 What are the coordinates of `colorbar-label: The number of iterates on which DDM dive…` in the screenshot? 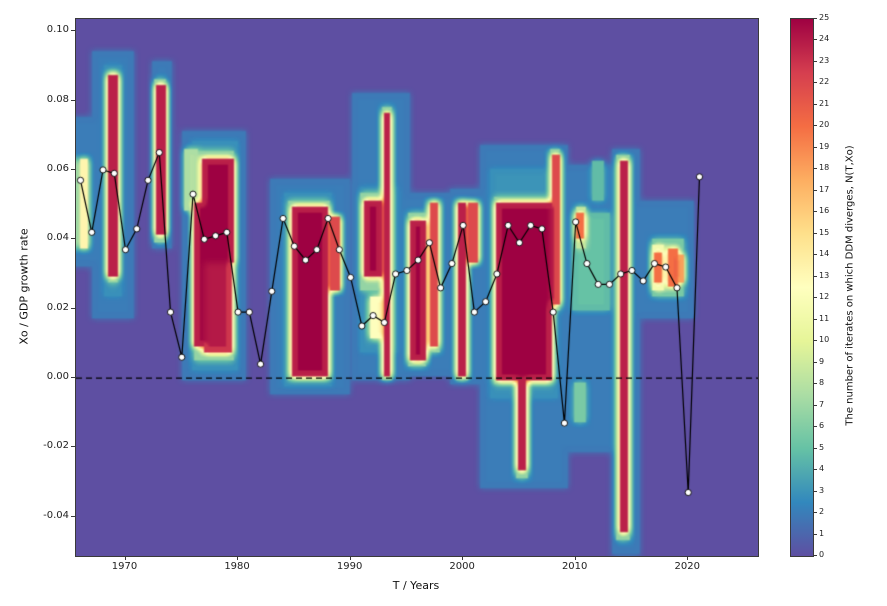 It's located at (850, 285).